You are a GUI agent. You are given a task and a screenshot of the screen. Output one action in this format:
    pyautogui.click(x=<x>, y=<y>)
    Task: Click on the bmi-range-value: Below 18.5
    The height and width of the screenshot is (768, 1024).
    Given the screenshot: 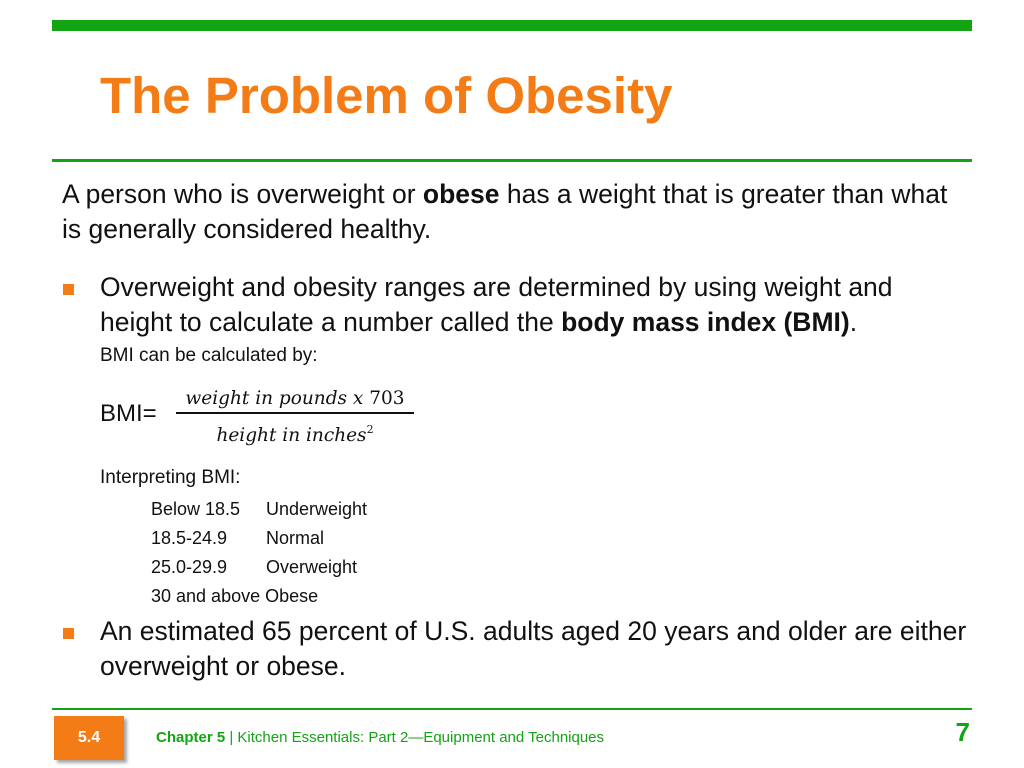 What is the action you would take?
    pyautogui.click(x=196, y=509)
    